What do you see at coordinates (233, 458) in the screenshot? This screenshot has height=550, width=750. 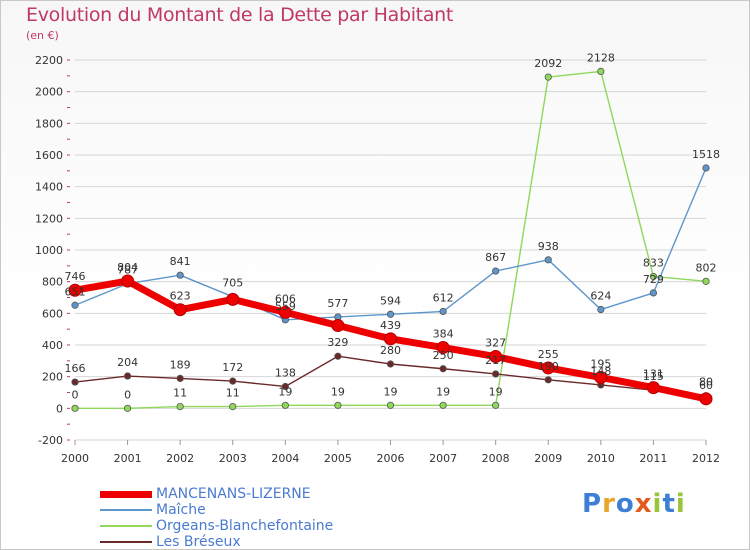 I see `x-tick-label: 2003` at bounding box center [233, 458].